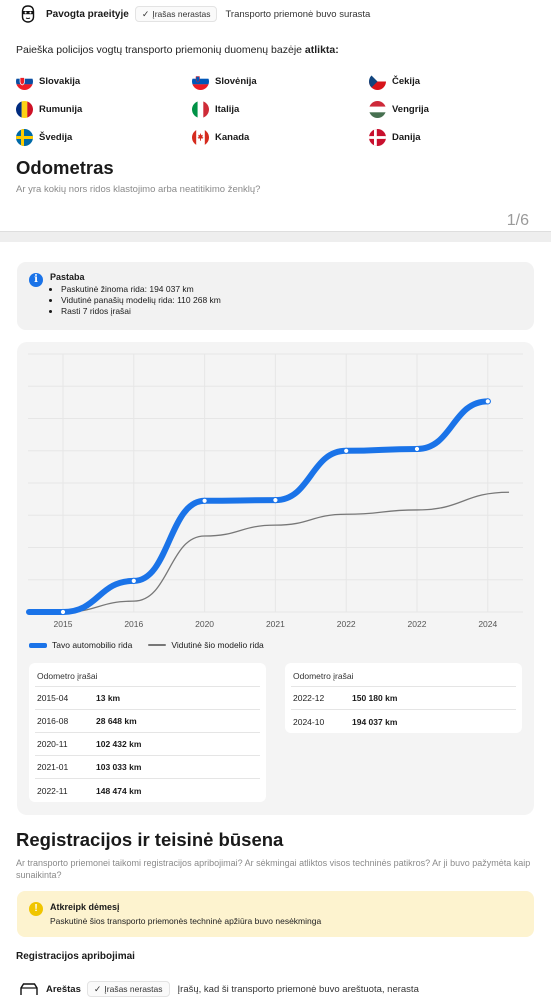 This screenshot has height=999, width=551. I want to click on canada-flag-icon, so click(200, 137).